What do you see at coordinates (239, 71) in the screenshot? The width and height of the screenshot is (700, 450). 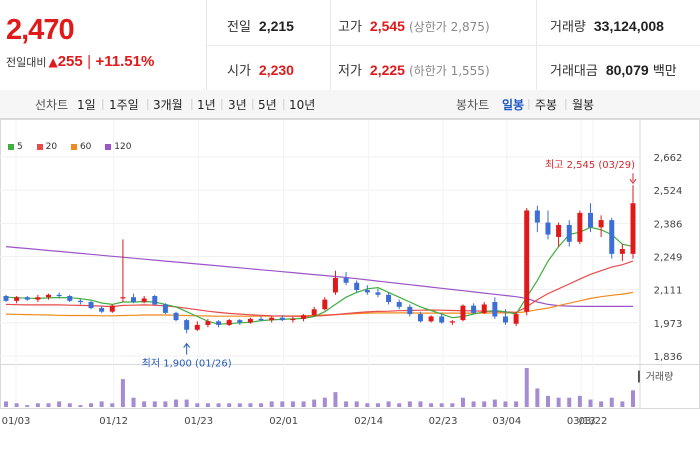 I see `stat-label: 시가` at bounding box center [239, 71].